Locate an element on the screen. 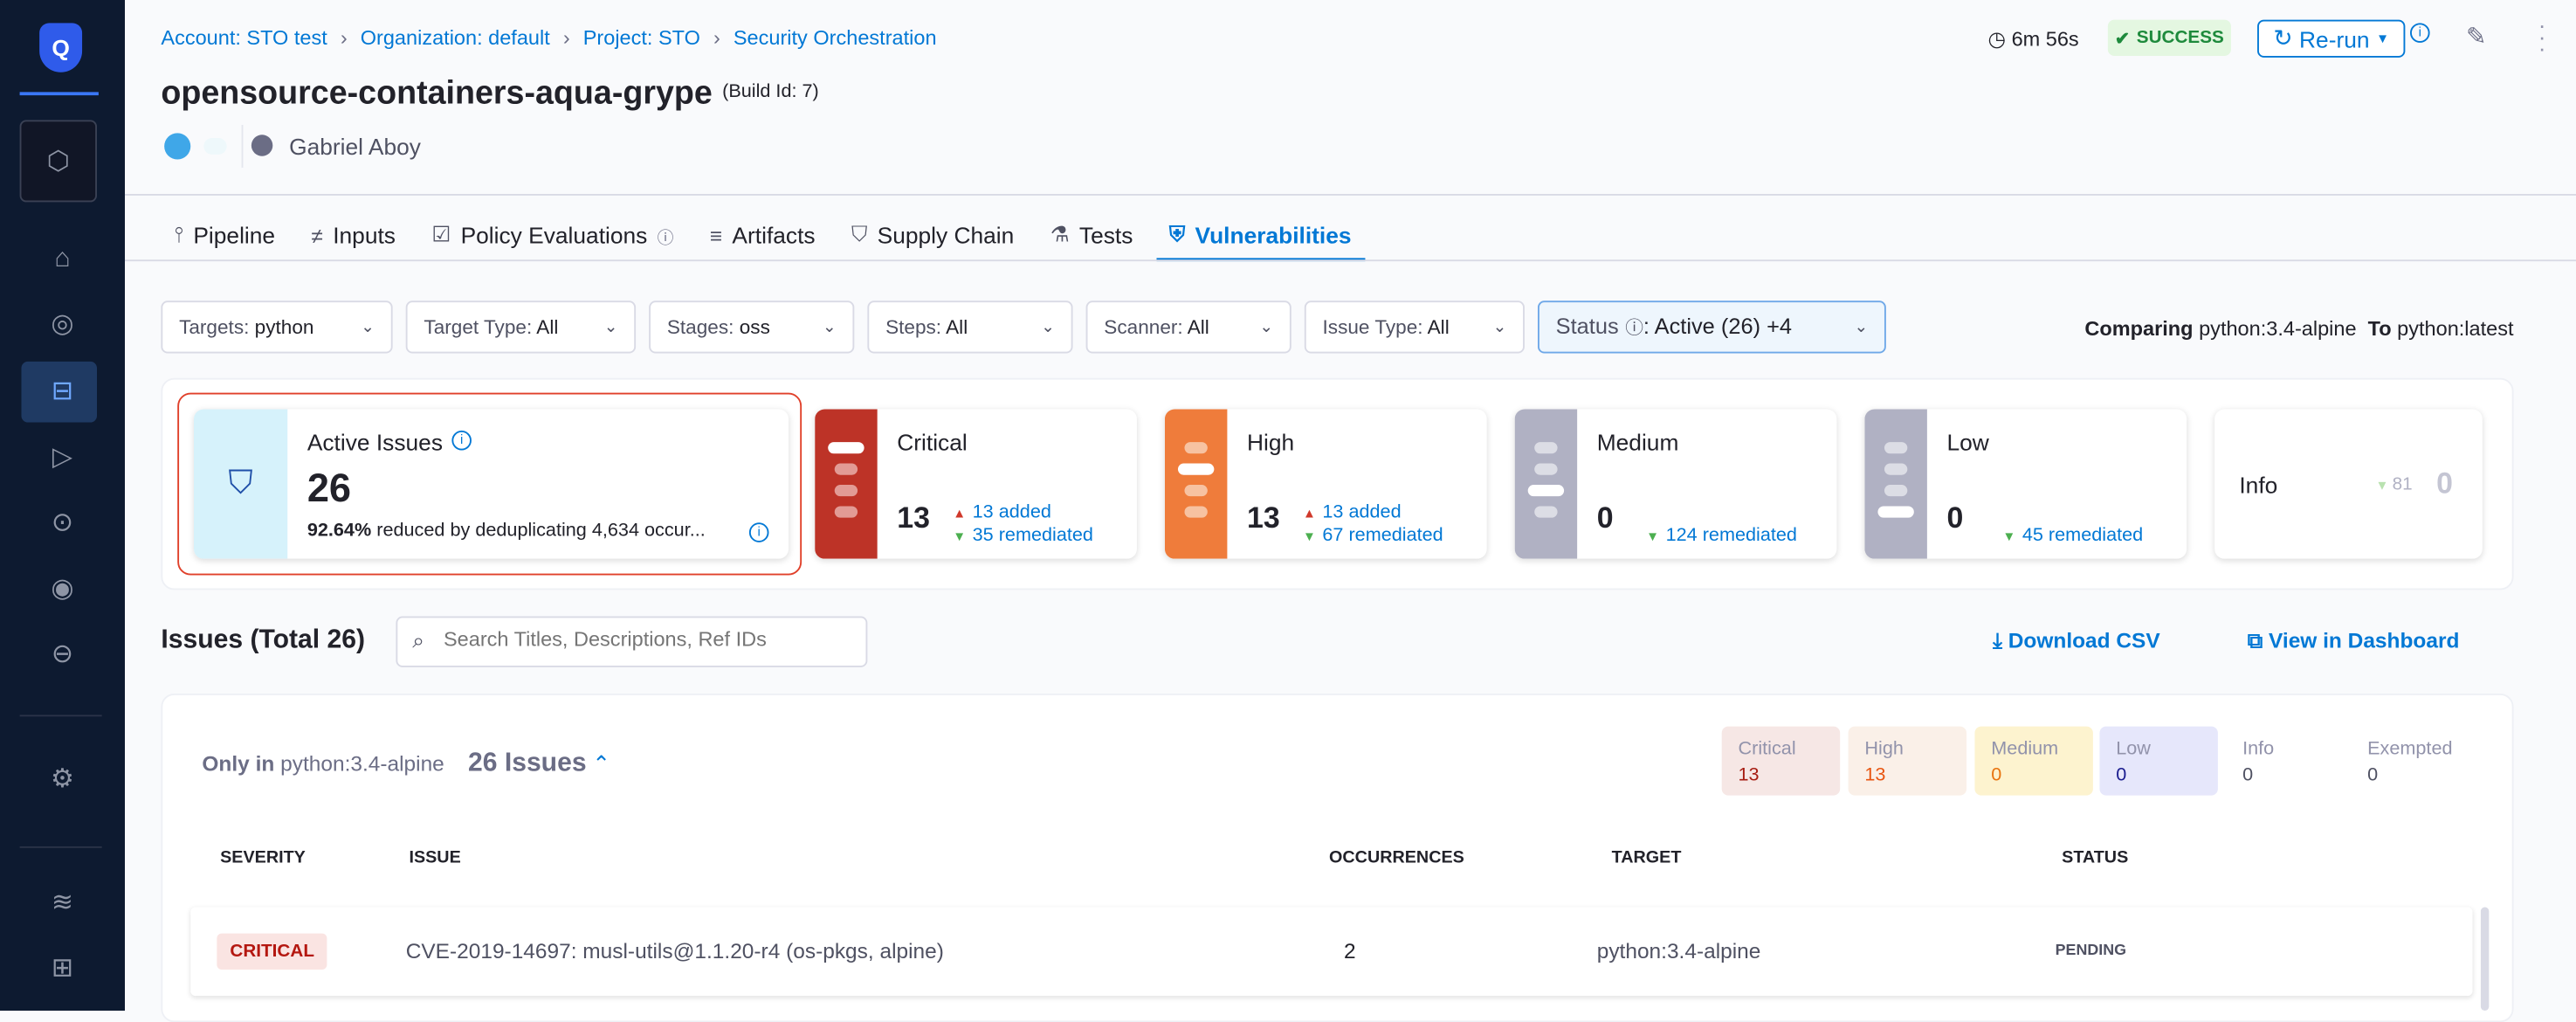 The height and width of the screenshot is (1022, 2576). column-header-issue: ISSUE is located at coordinates (435, 858).